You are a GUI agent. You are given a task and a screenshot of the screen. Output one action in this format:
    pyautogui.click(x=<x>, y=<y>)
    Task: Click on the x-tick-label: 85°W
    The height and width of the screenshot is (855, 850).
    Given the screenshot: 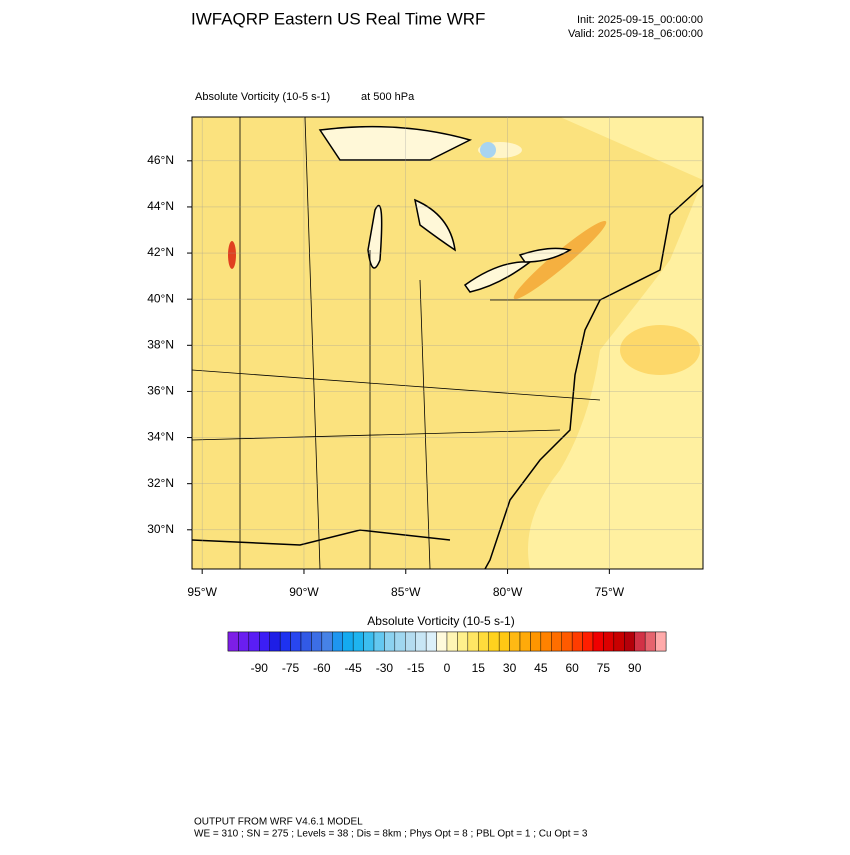 What is the action you would take?
    pyautogui.click(x=406, y=592)
    